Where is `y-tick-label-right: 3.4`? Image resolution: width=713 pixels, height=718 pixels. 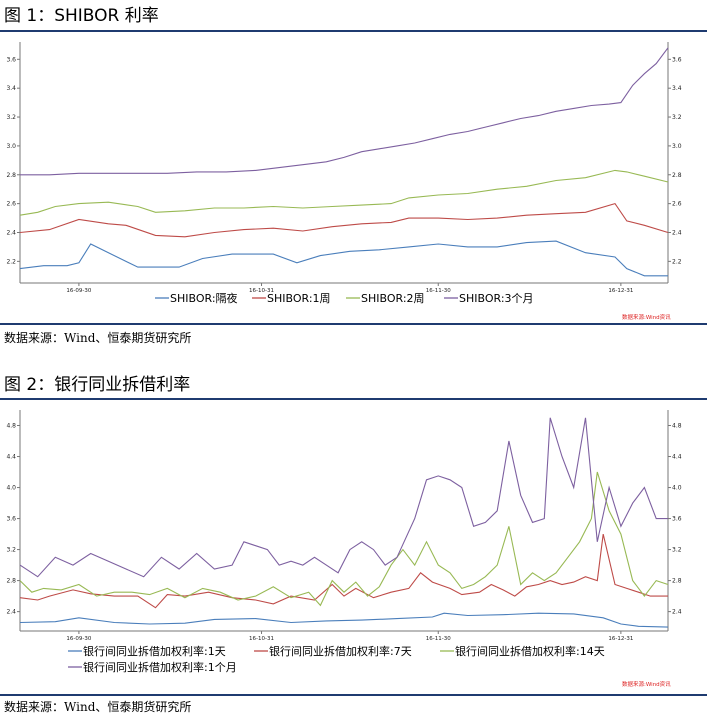
y-tick-label-right: 3.4 is located at coordinates (677, 88).